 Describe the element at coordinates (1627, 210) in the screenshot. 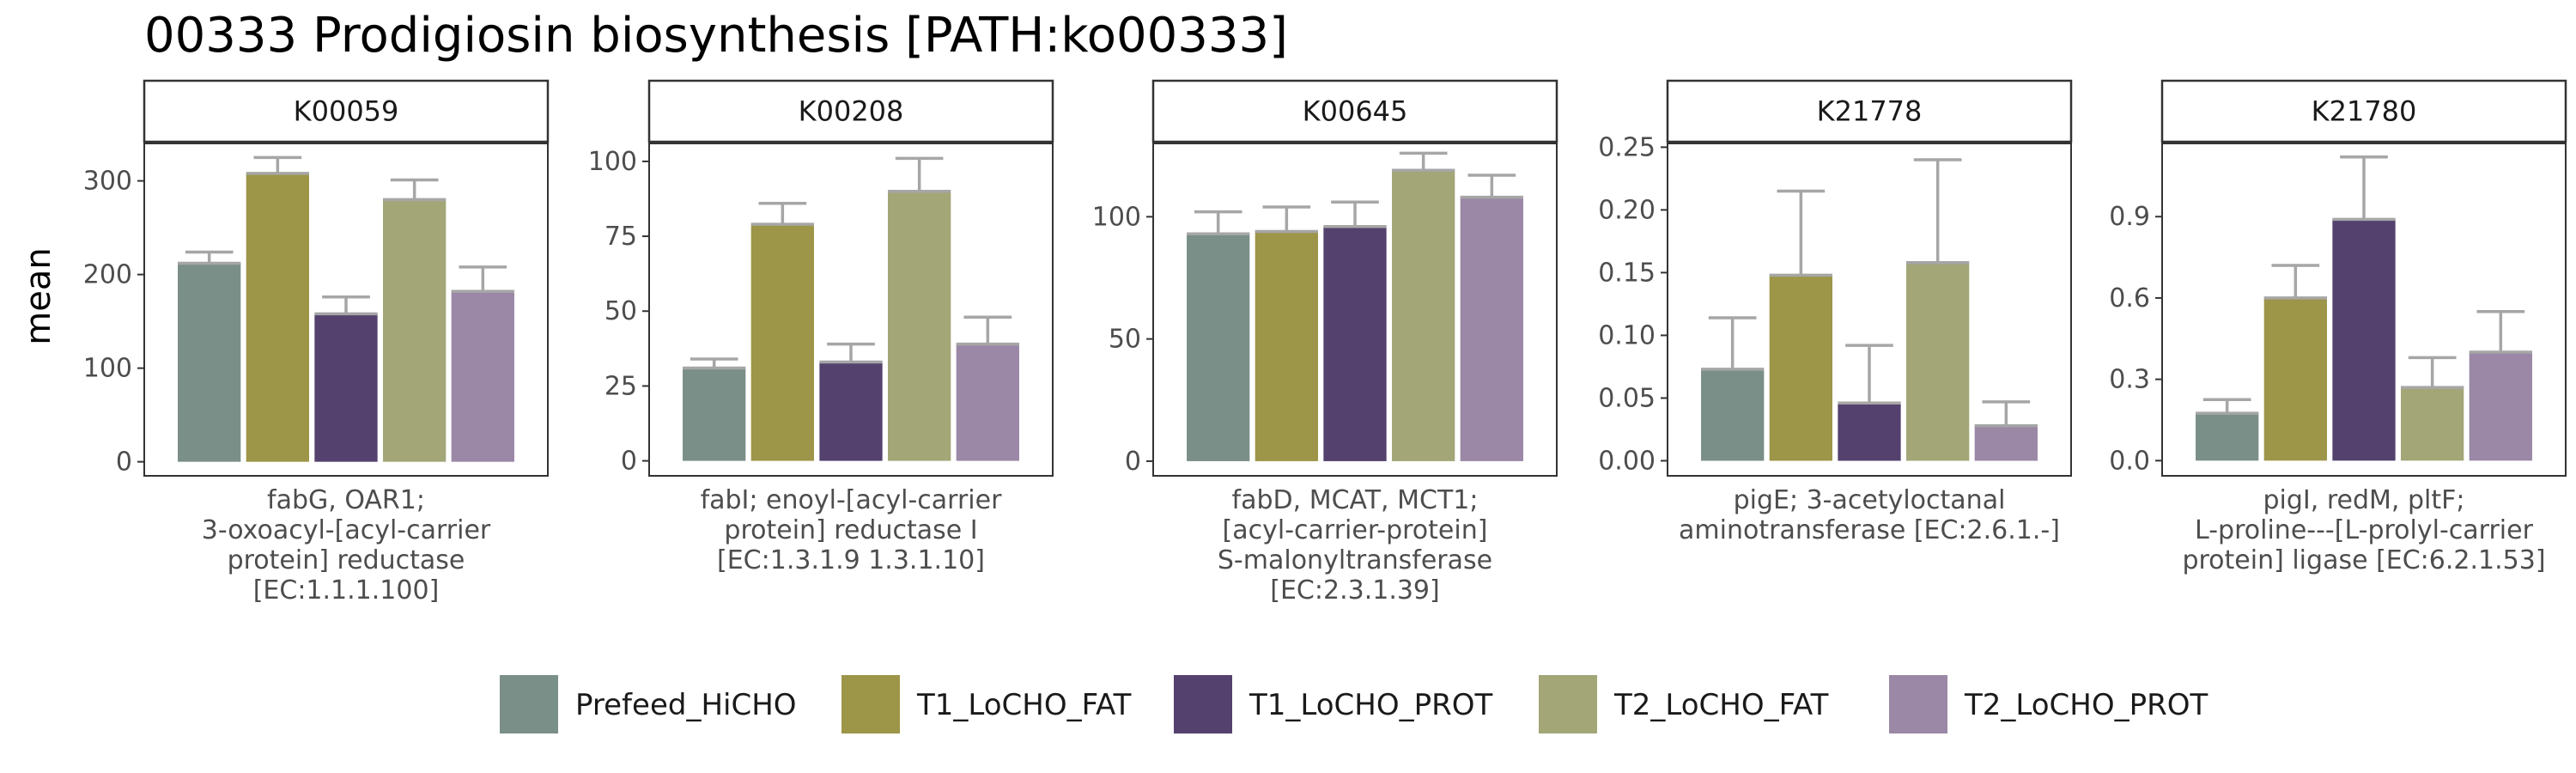

I see `y-tick-label: 0.20` at that location.